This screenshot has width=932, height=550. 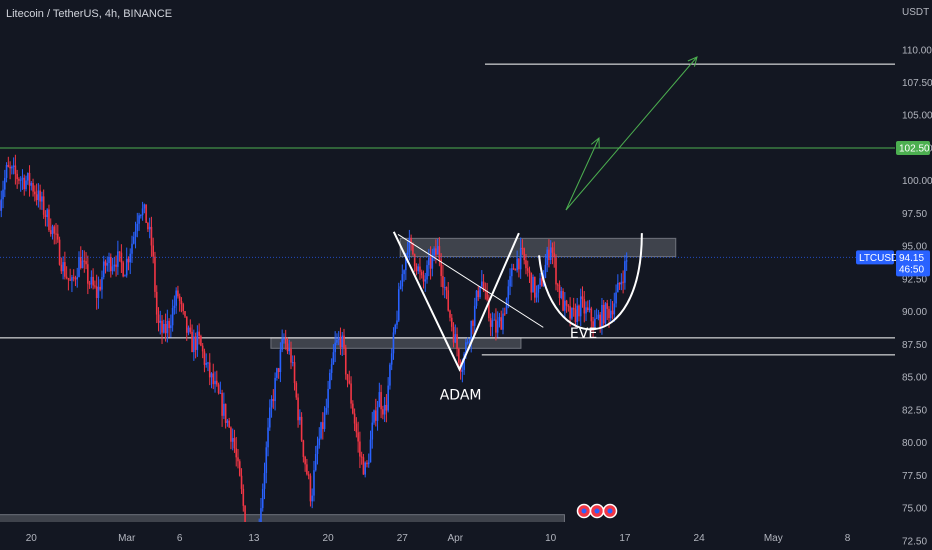 What do you see at coordinates (583, 334) in the screenshot?
I see `annotation-eve: EVE` at bounding box center [583, 334].